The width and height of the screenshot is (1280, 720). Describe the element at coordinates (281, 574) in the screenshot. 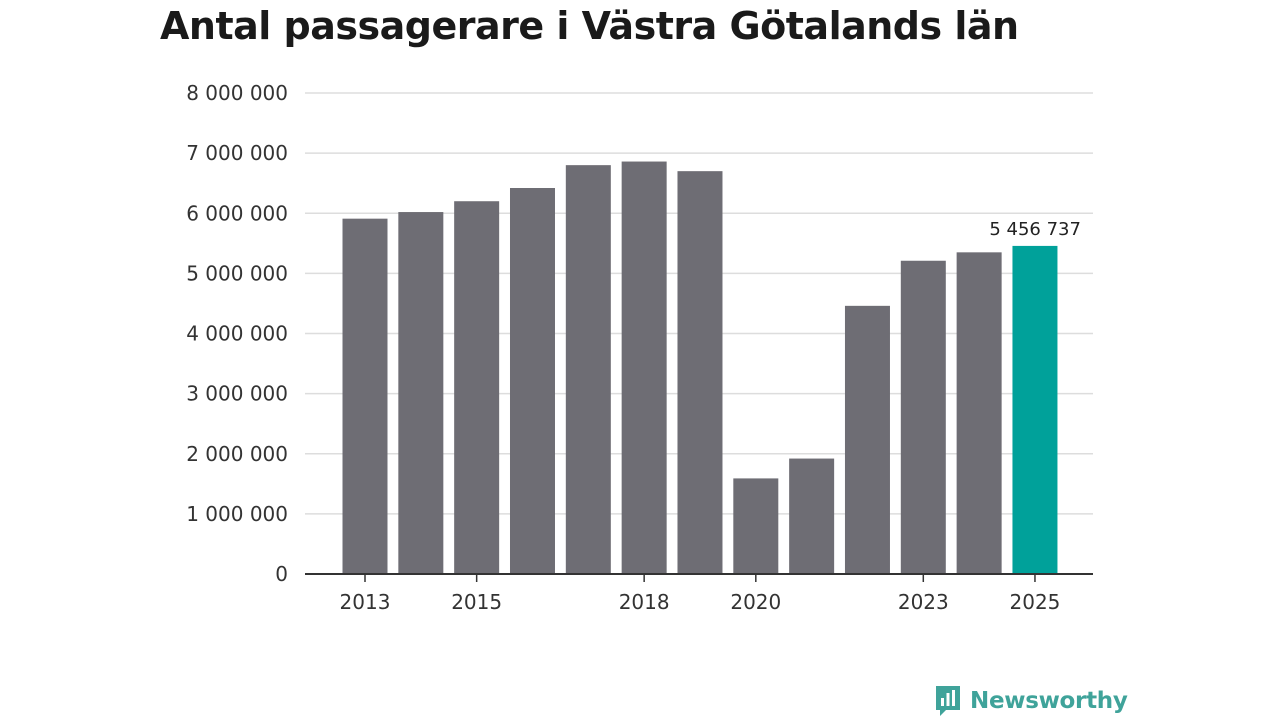

I see `y-tick-label: 0` at that location.